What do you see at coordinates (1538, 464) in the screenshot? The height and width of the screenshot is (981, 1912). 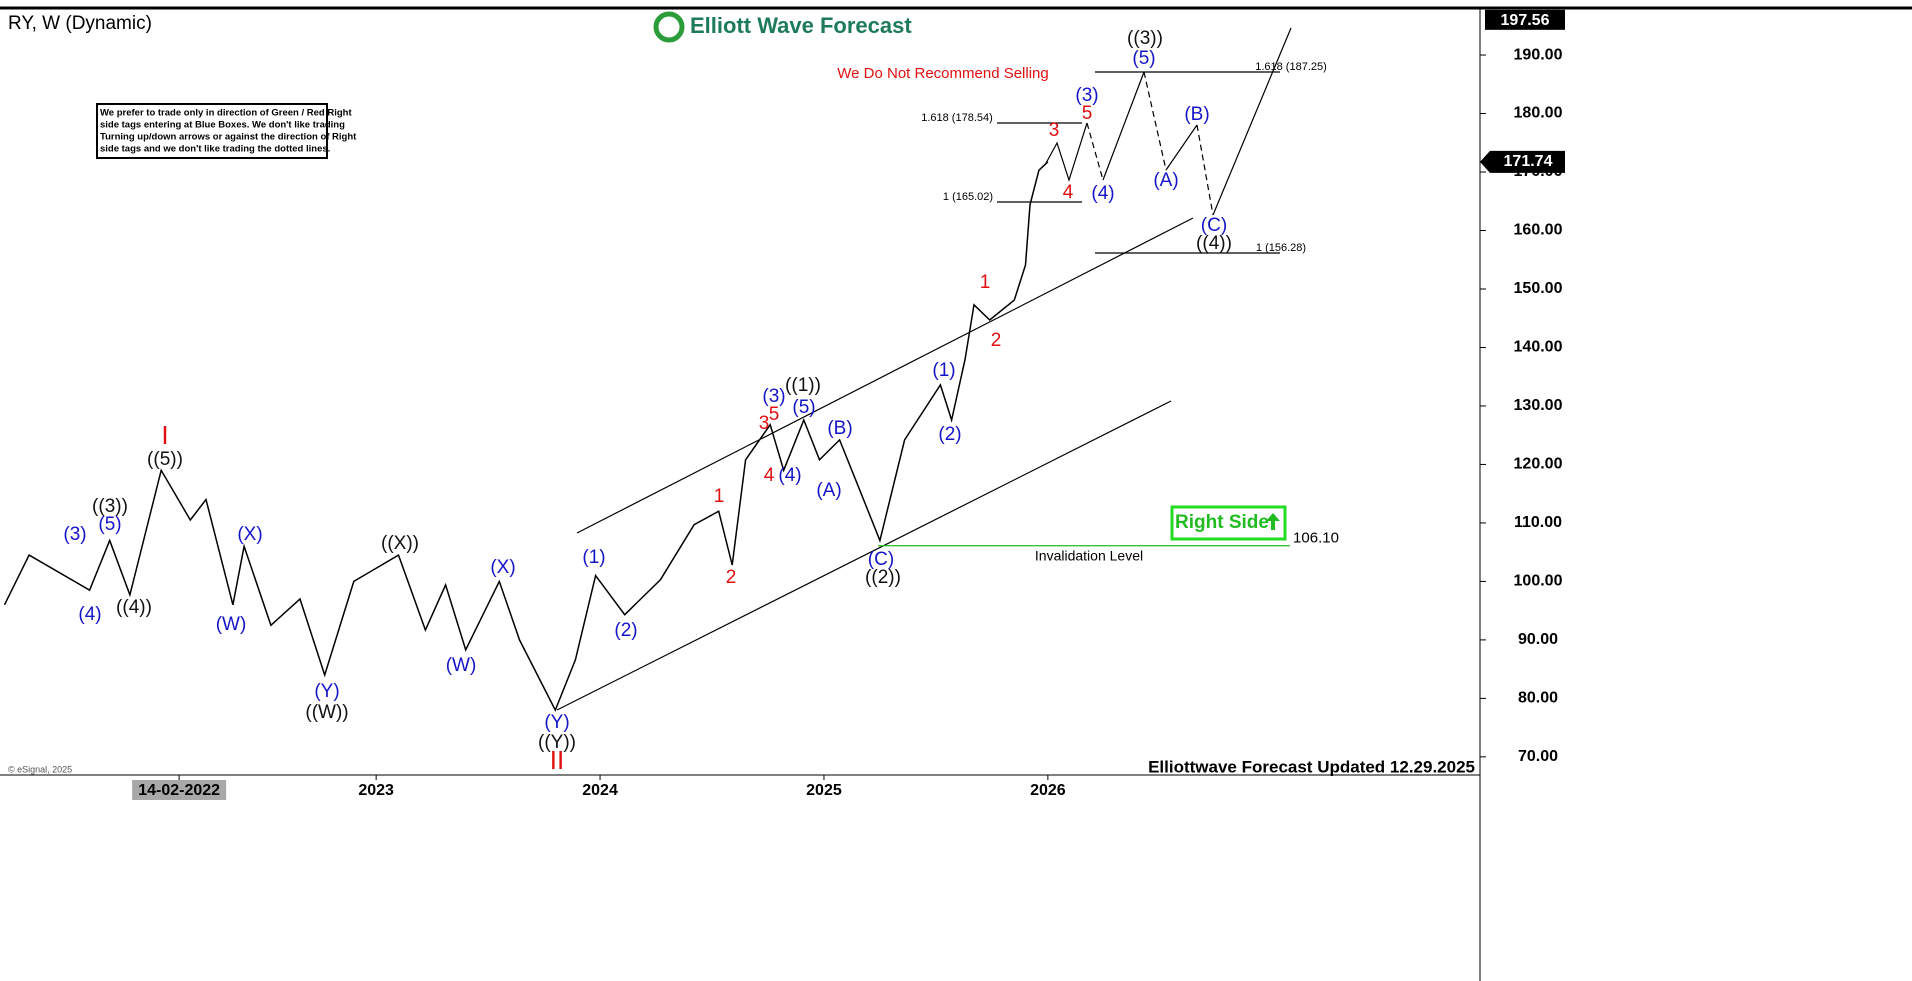 I see `y-tick-label: 120.00` at bounding box center [1538, 464].